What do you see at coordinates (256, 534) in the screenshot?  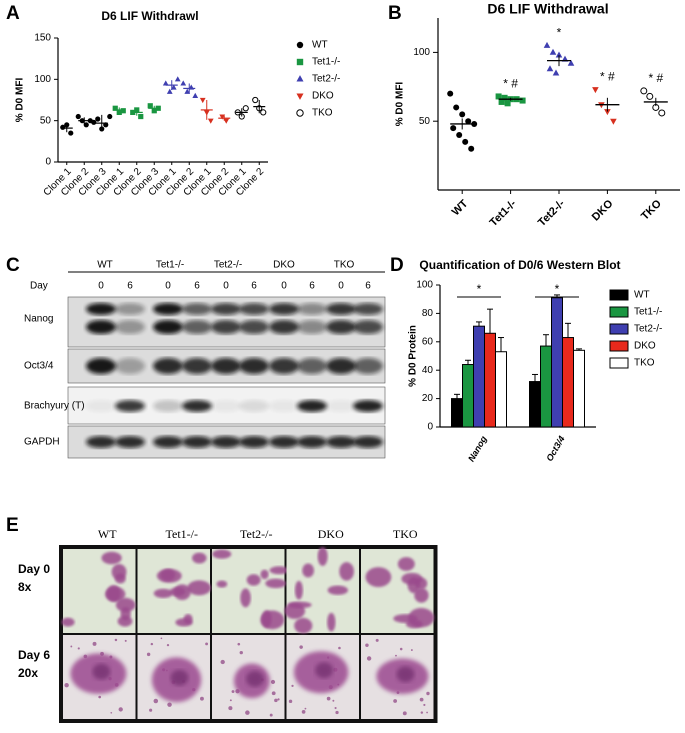 I see `micrograph-column-label: Tet2-/-` at bounding box center [256, 534].